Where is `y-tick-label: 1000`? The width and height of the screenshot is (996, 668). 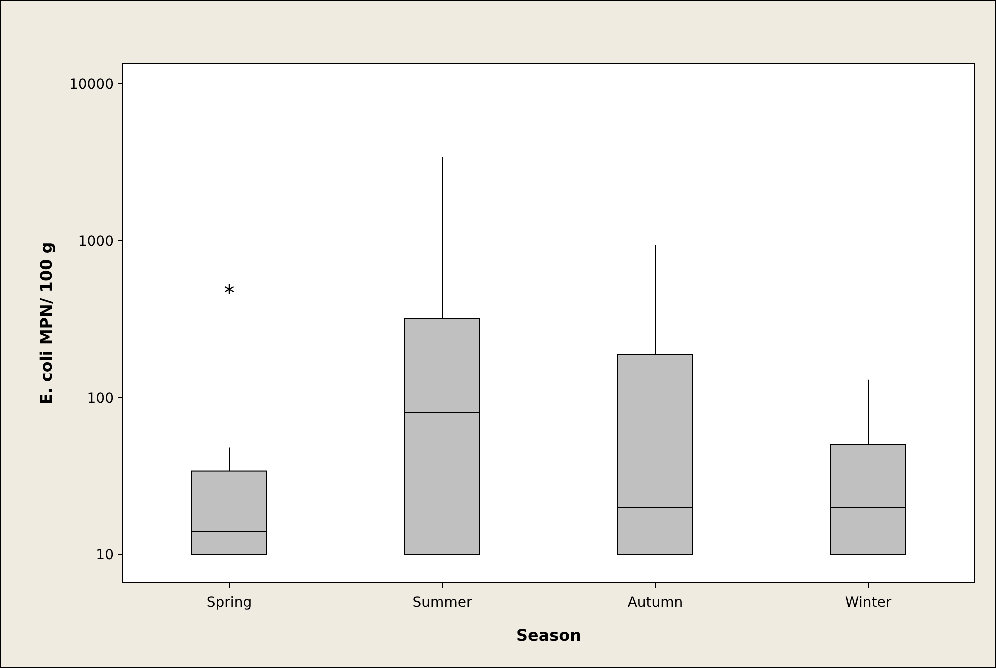 y-tick-label: 1000 is located at coordinates (96, 242).